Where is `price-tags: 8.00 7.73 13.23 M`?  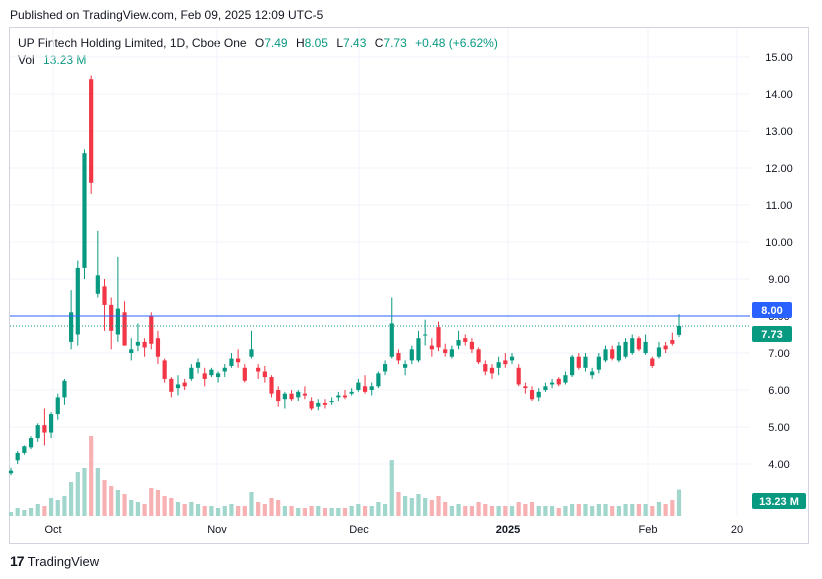 price-tags: 8.00 7.73 13.23 M is located at coordinates (779, 405).